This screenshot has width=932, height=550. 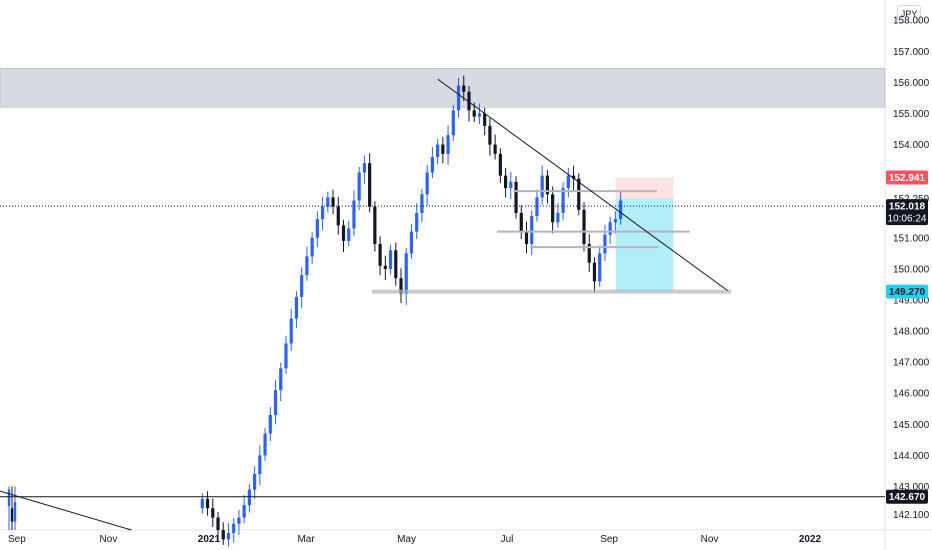 I want to click on price-tick-label: 142.100, so click(x=911, y=515).